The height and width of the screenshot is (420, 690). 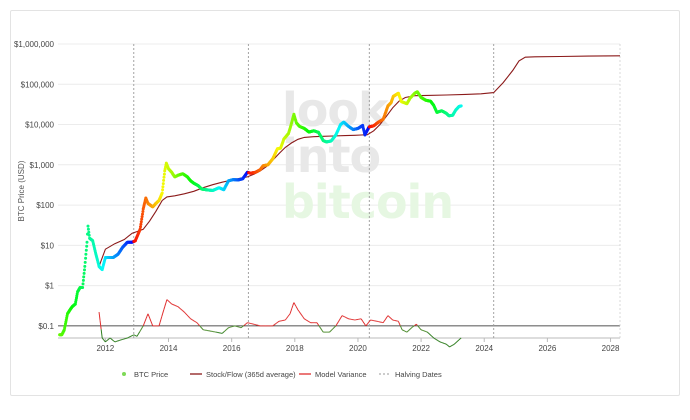 I want to click on x-tick-label: 2026, so click(x=547, y=348).